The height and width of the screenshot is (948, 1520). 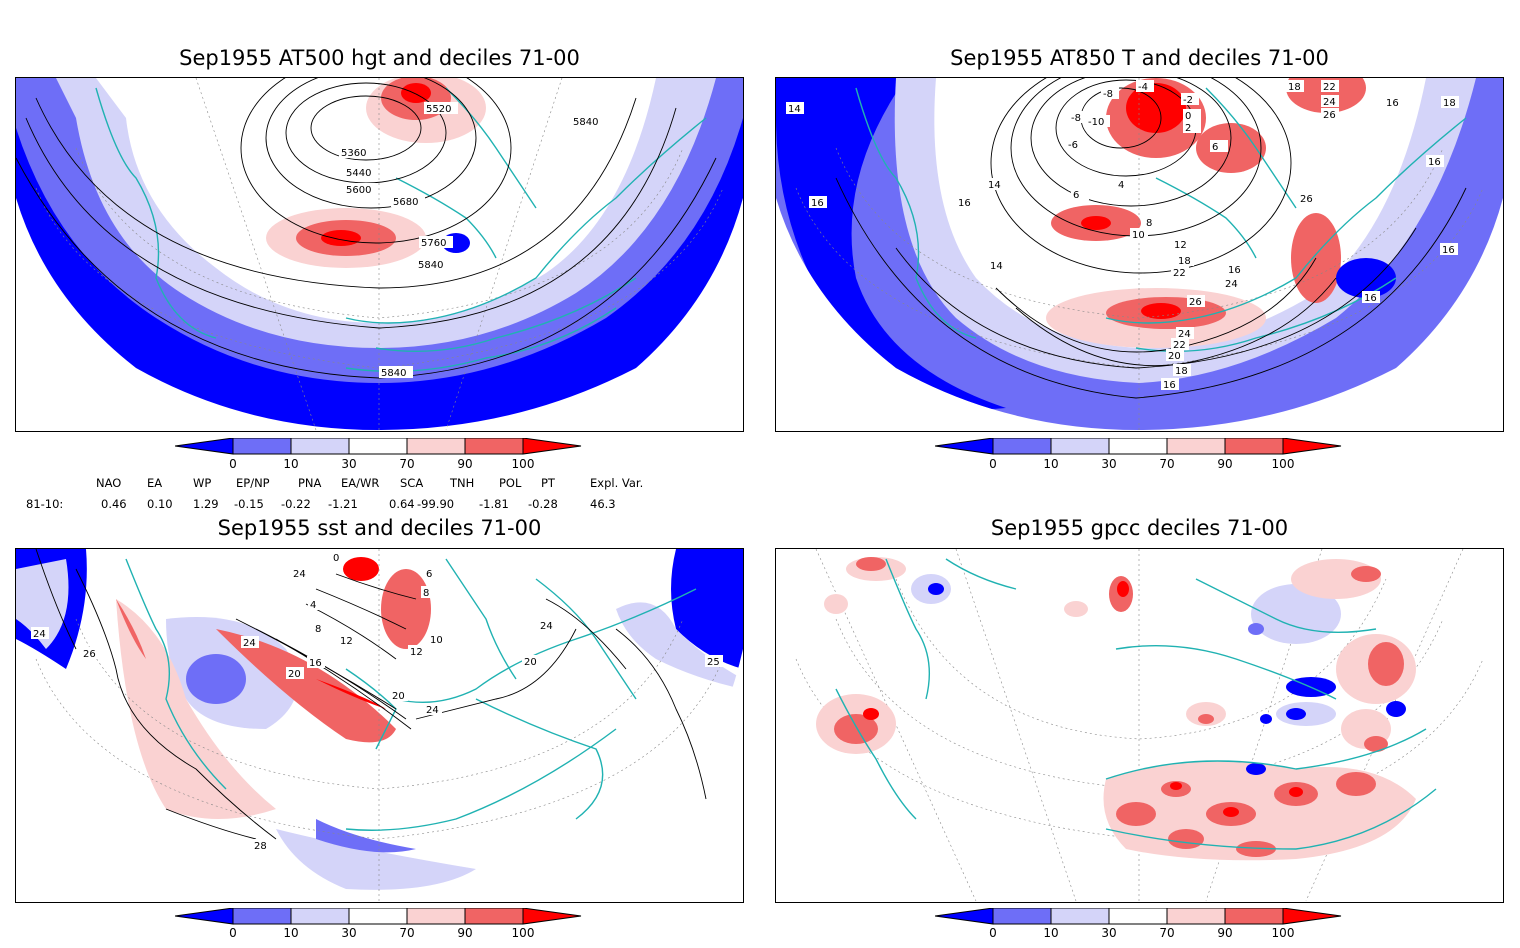 I want to click on contour-label: -10, so click(x=1096, y=122).